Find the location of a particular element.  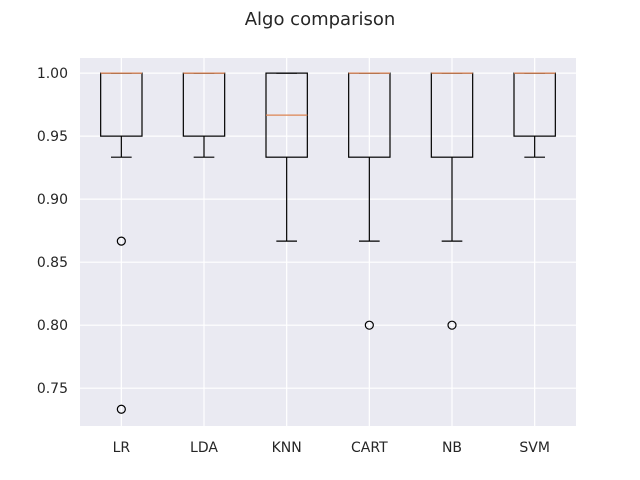

chart-title: Algo comparison is located at coordinates (320, 19).